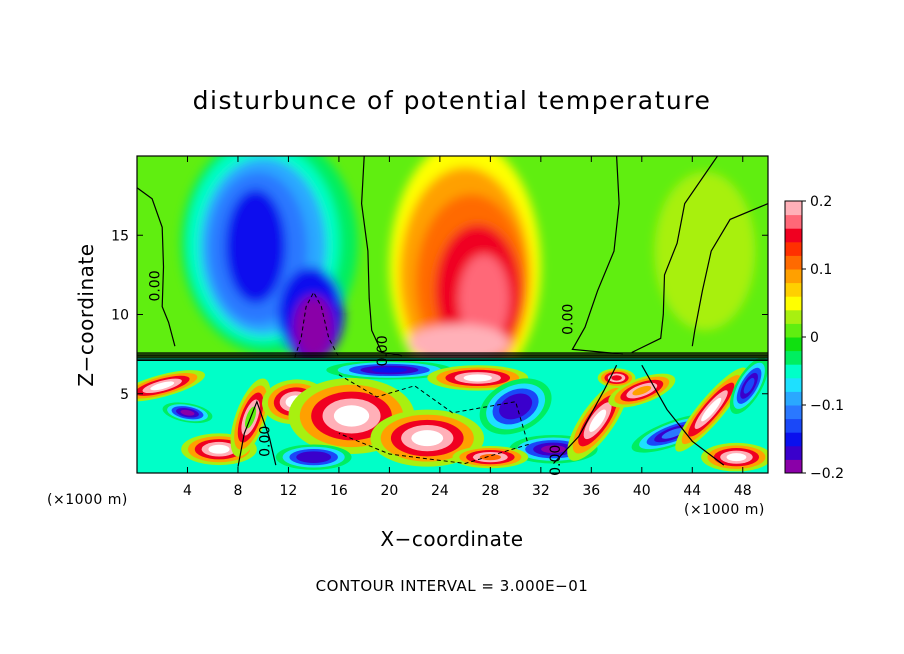  I want to click on contour-label-2: 0.00, so click(568, 319).